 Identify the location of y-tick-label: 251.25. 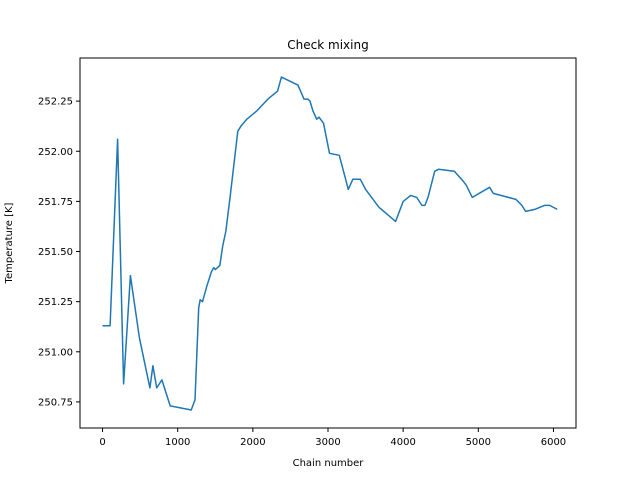
(55, 302).